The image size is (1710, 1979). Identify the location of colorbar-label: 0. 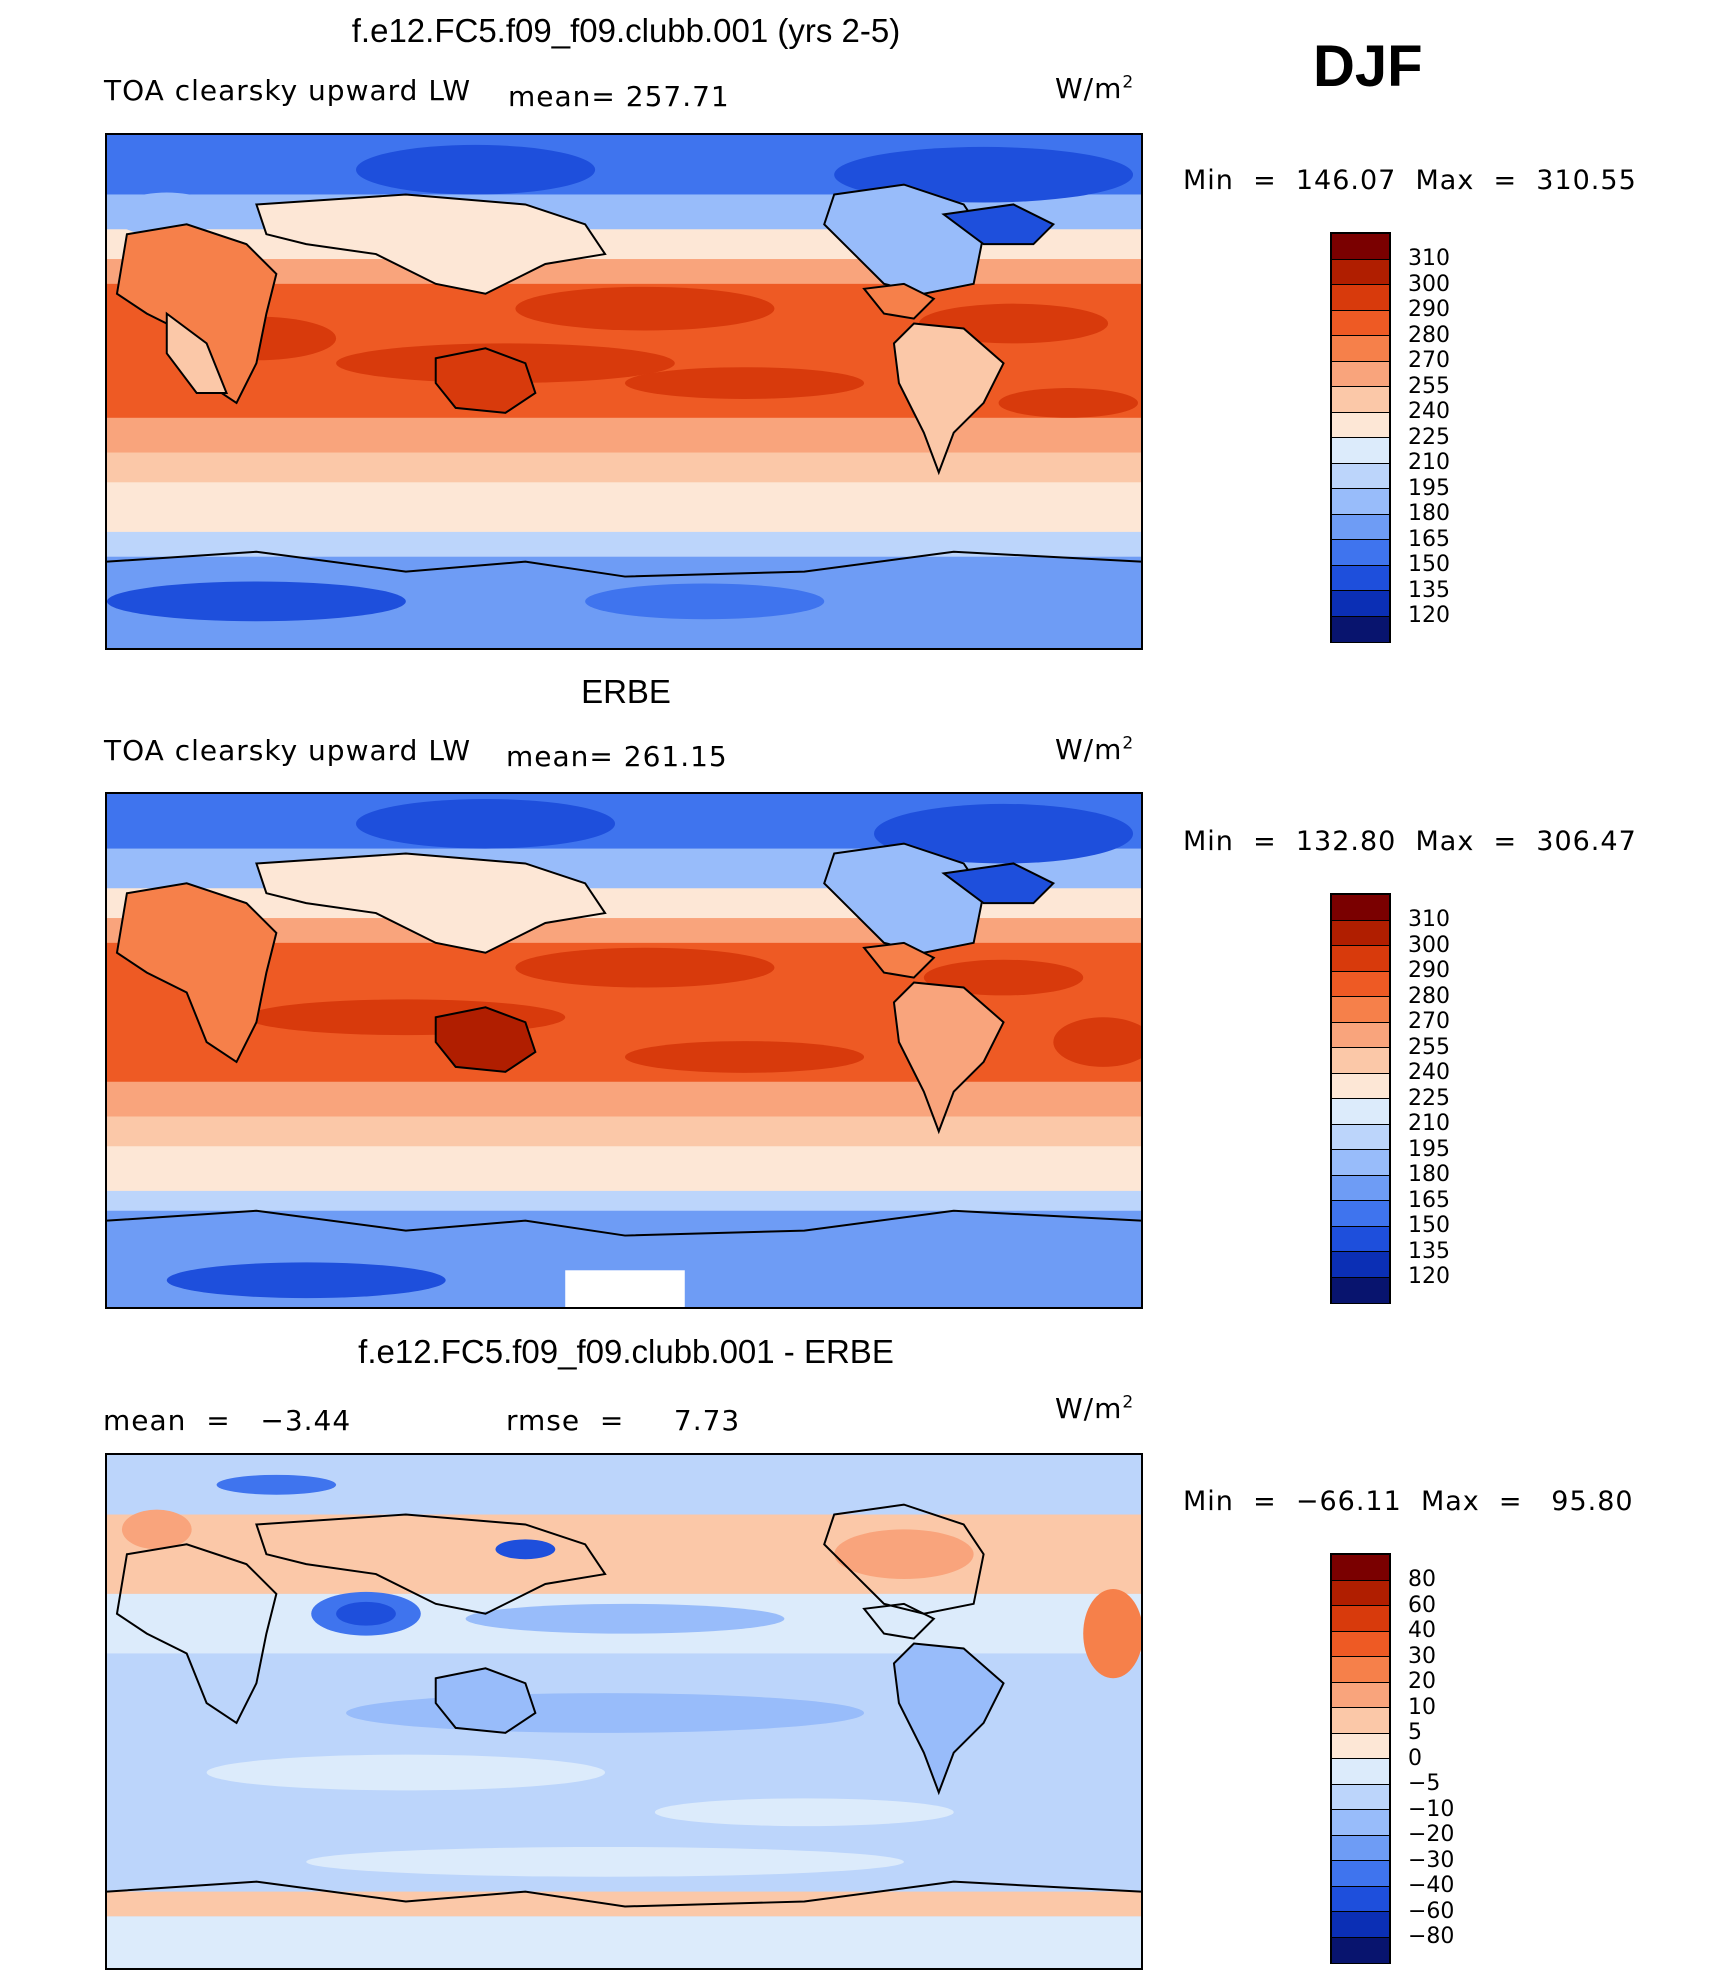
(1415, 1758).